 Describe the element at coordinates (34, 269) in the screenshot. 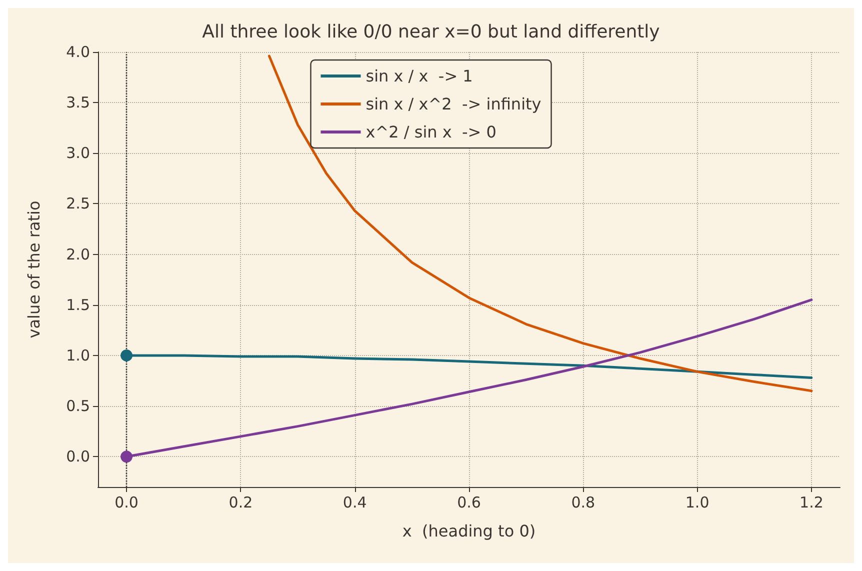

I see `y-axis-title: value of the ratio` at that location.